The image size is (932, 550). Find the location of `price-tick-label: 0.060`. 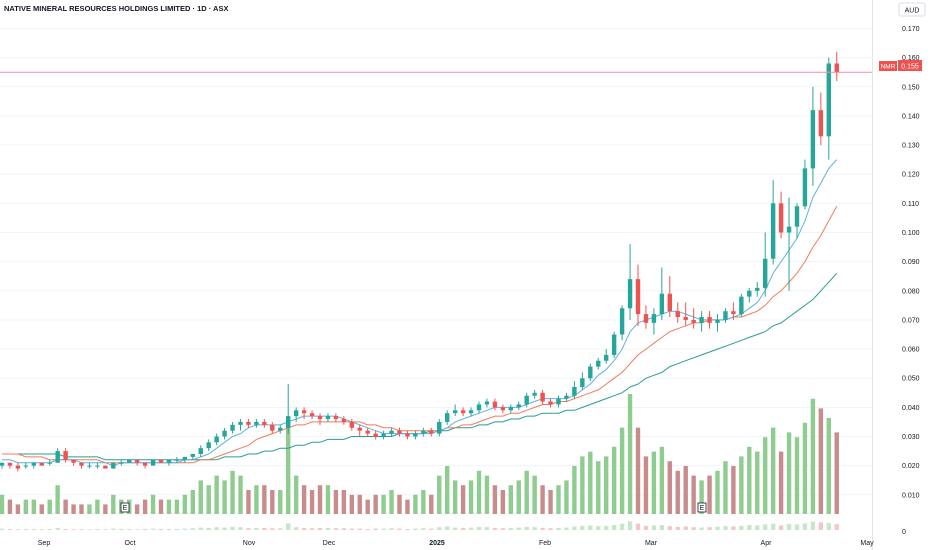

price-tick-label: 0.060 is located at coordinates (911, 350).